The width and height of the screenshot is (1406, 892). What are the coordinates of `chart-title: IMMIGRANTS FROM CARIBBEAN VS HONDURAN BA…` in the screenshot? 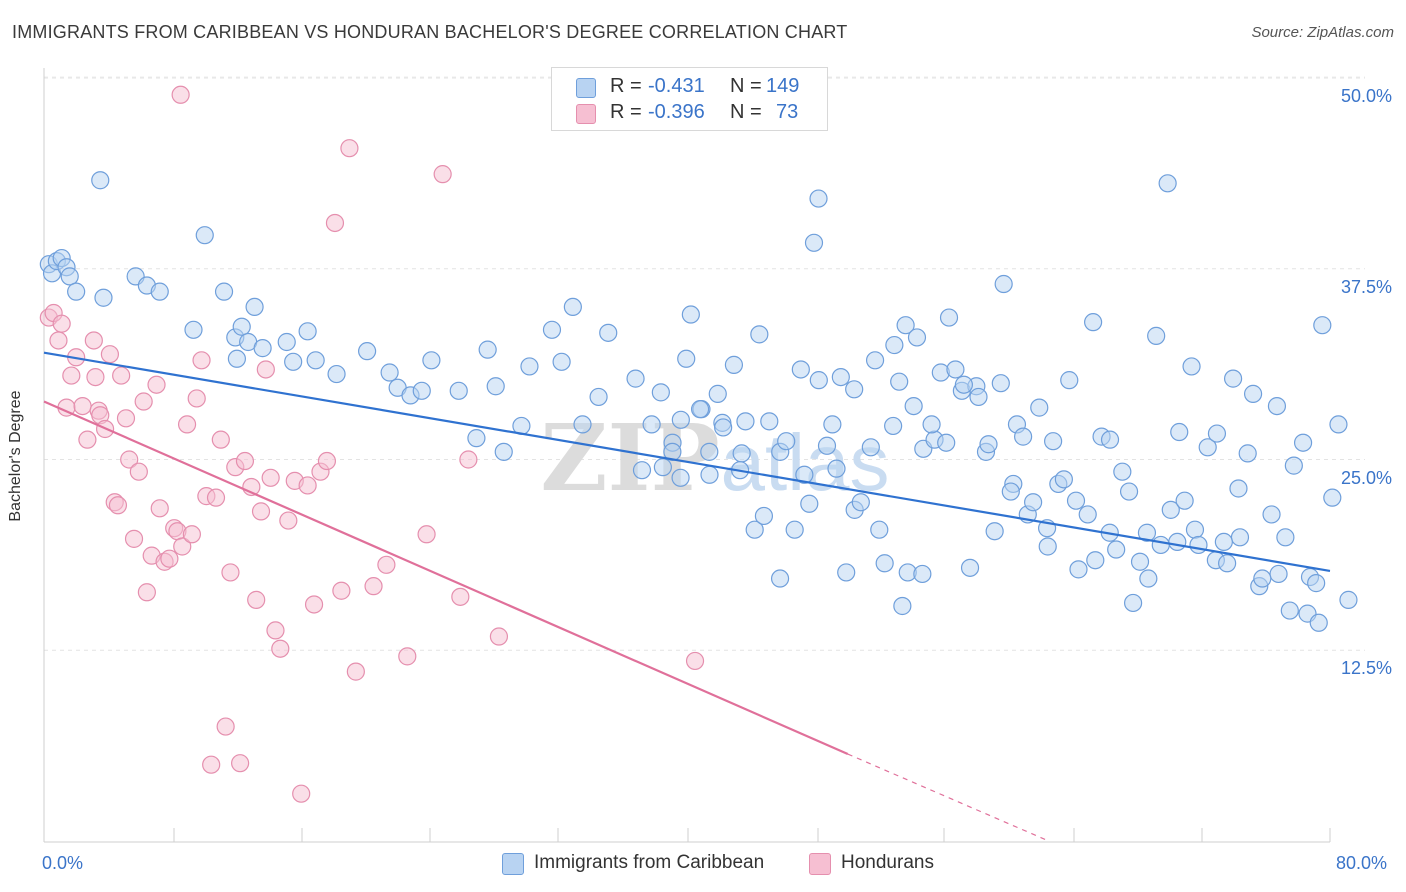 It's located at (430, 32).